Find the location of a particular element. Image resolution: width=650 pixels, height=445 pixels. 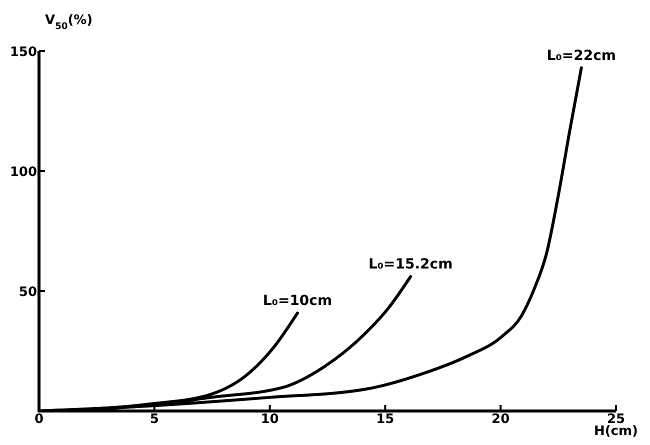

y-tick-label: 150 is located at coordinates (23, 52).